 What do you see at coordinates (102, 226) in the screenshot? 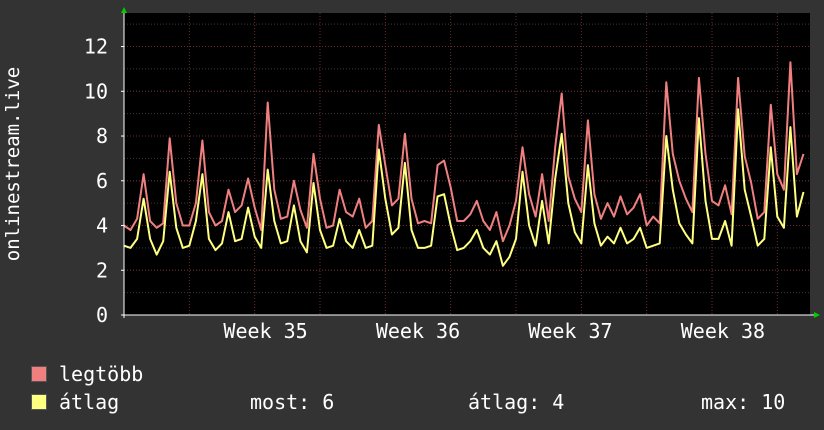
I see `y-tick-label: 4` at bounding box center [102, 226].